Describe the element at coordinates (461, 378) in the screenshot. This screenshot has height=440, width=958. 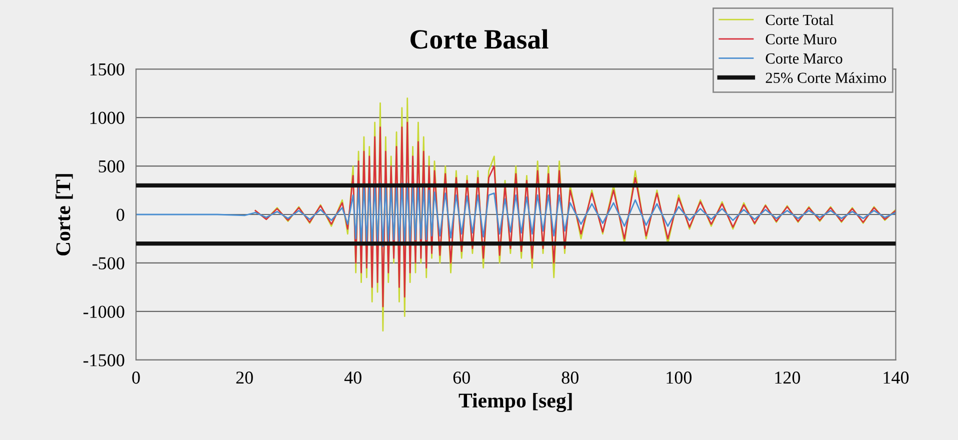
I see `x-tick-label: 60` at that location.